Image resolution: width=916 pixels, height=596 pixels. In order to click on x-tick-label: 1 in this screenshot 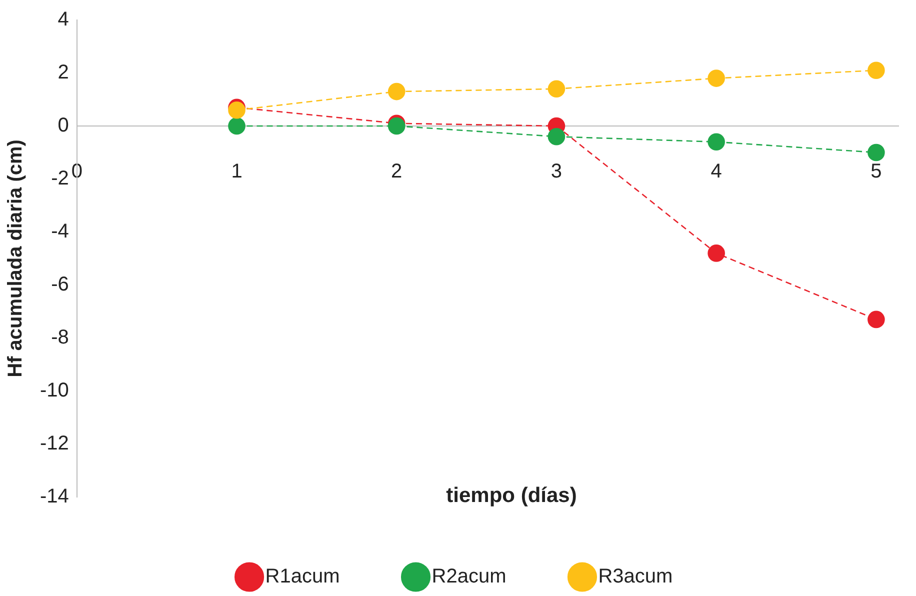, I will do `click(236, 171)`.